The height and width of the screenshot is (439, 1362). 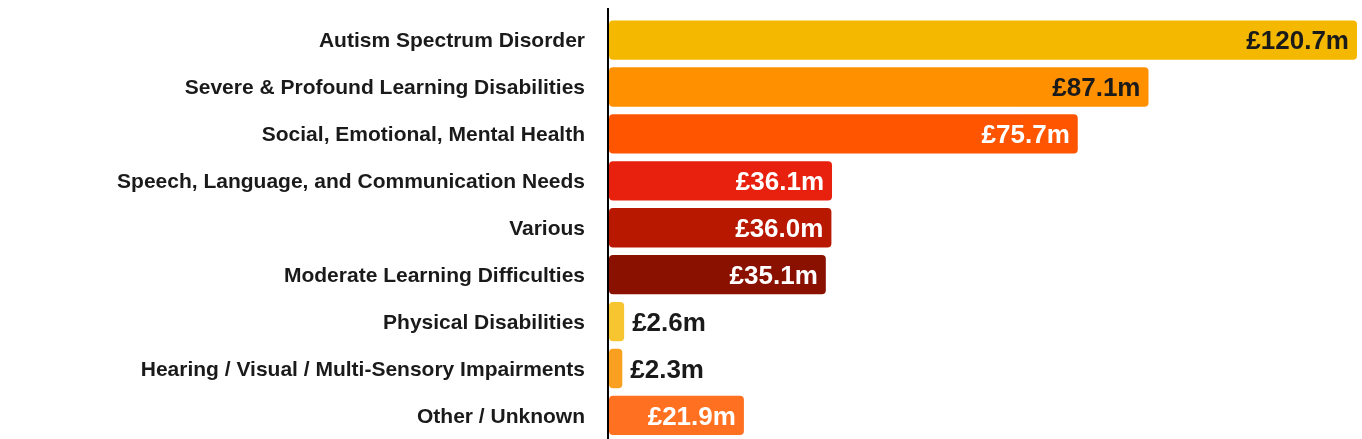 What do you see at coordinates (451, 40) in the screenshot?
I see `y-tick-label: Autism Spectrum Disorder` at bounding box center [451, 40].